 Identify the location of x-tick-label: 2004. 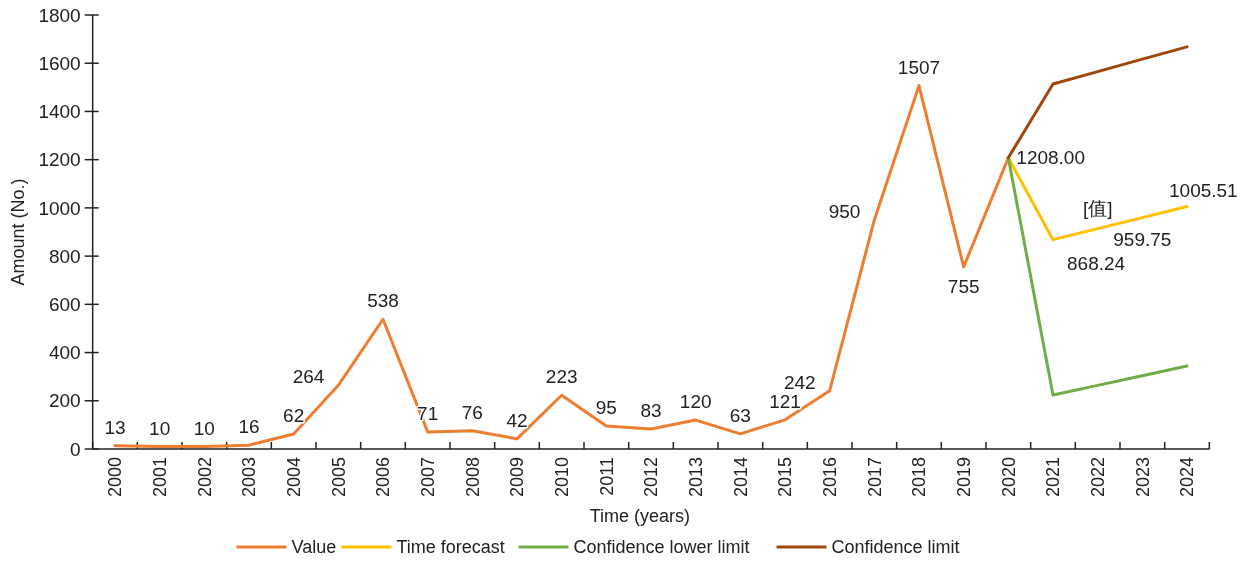
(293, 477).